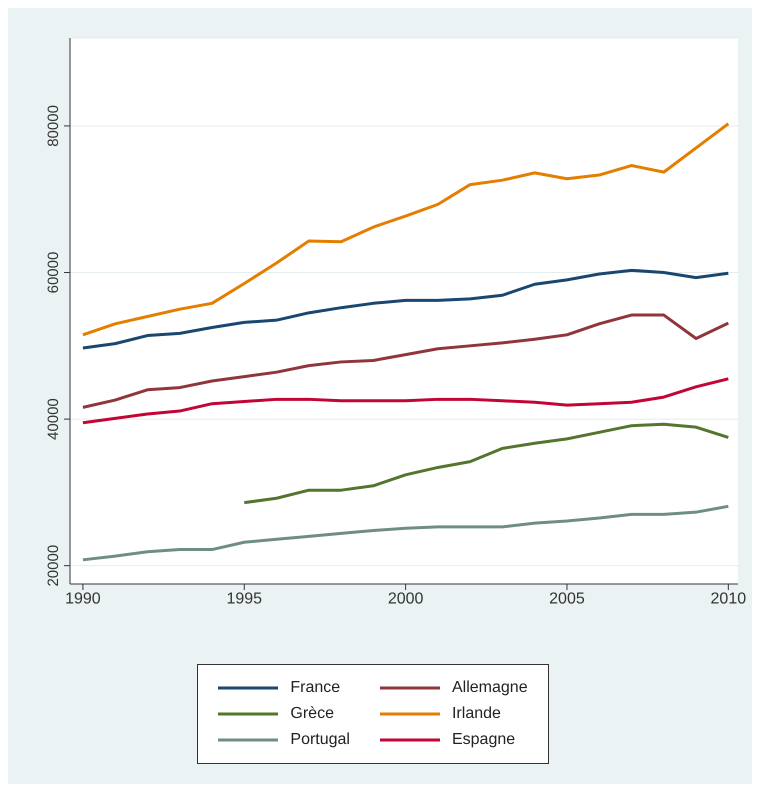 The image size is (760, 792). I want to click on legend-label: Irlande, so click(476, 714).